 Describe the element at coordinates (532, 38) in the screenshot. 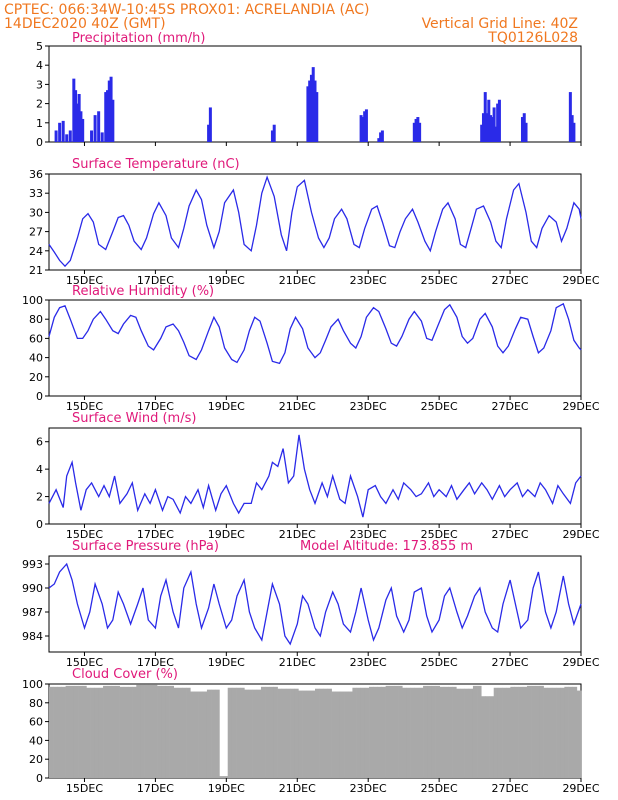

I see `header-run-id: TQ0126L028` at that location.